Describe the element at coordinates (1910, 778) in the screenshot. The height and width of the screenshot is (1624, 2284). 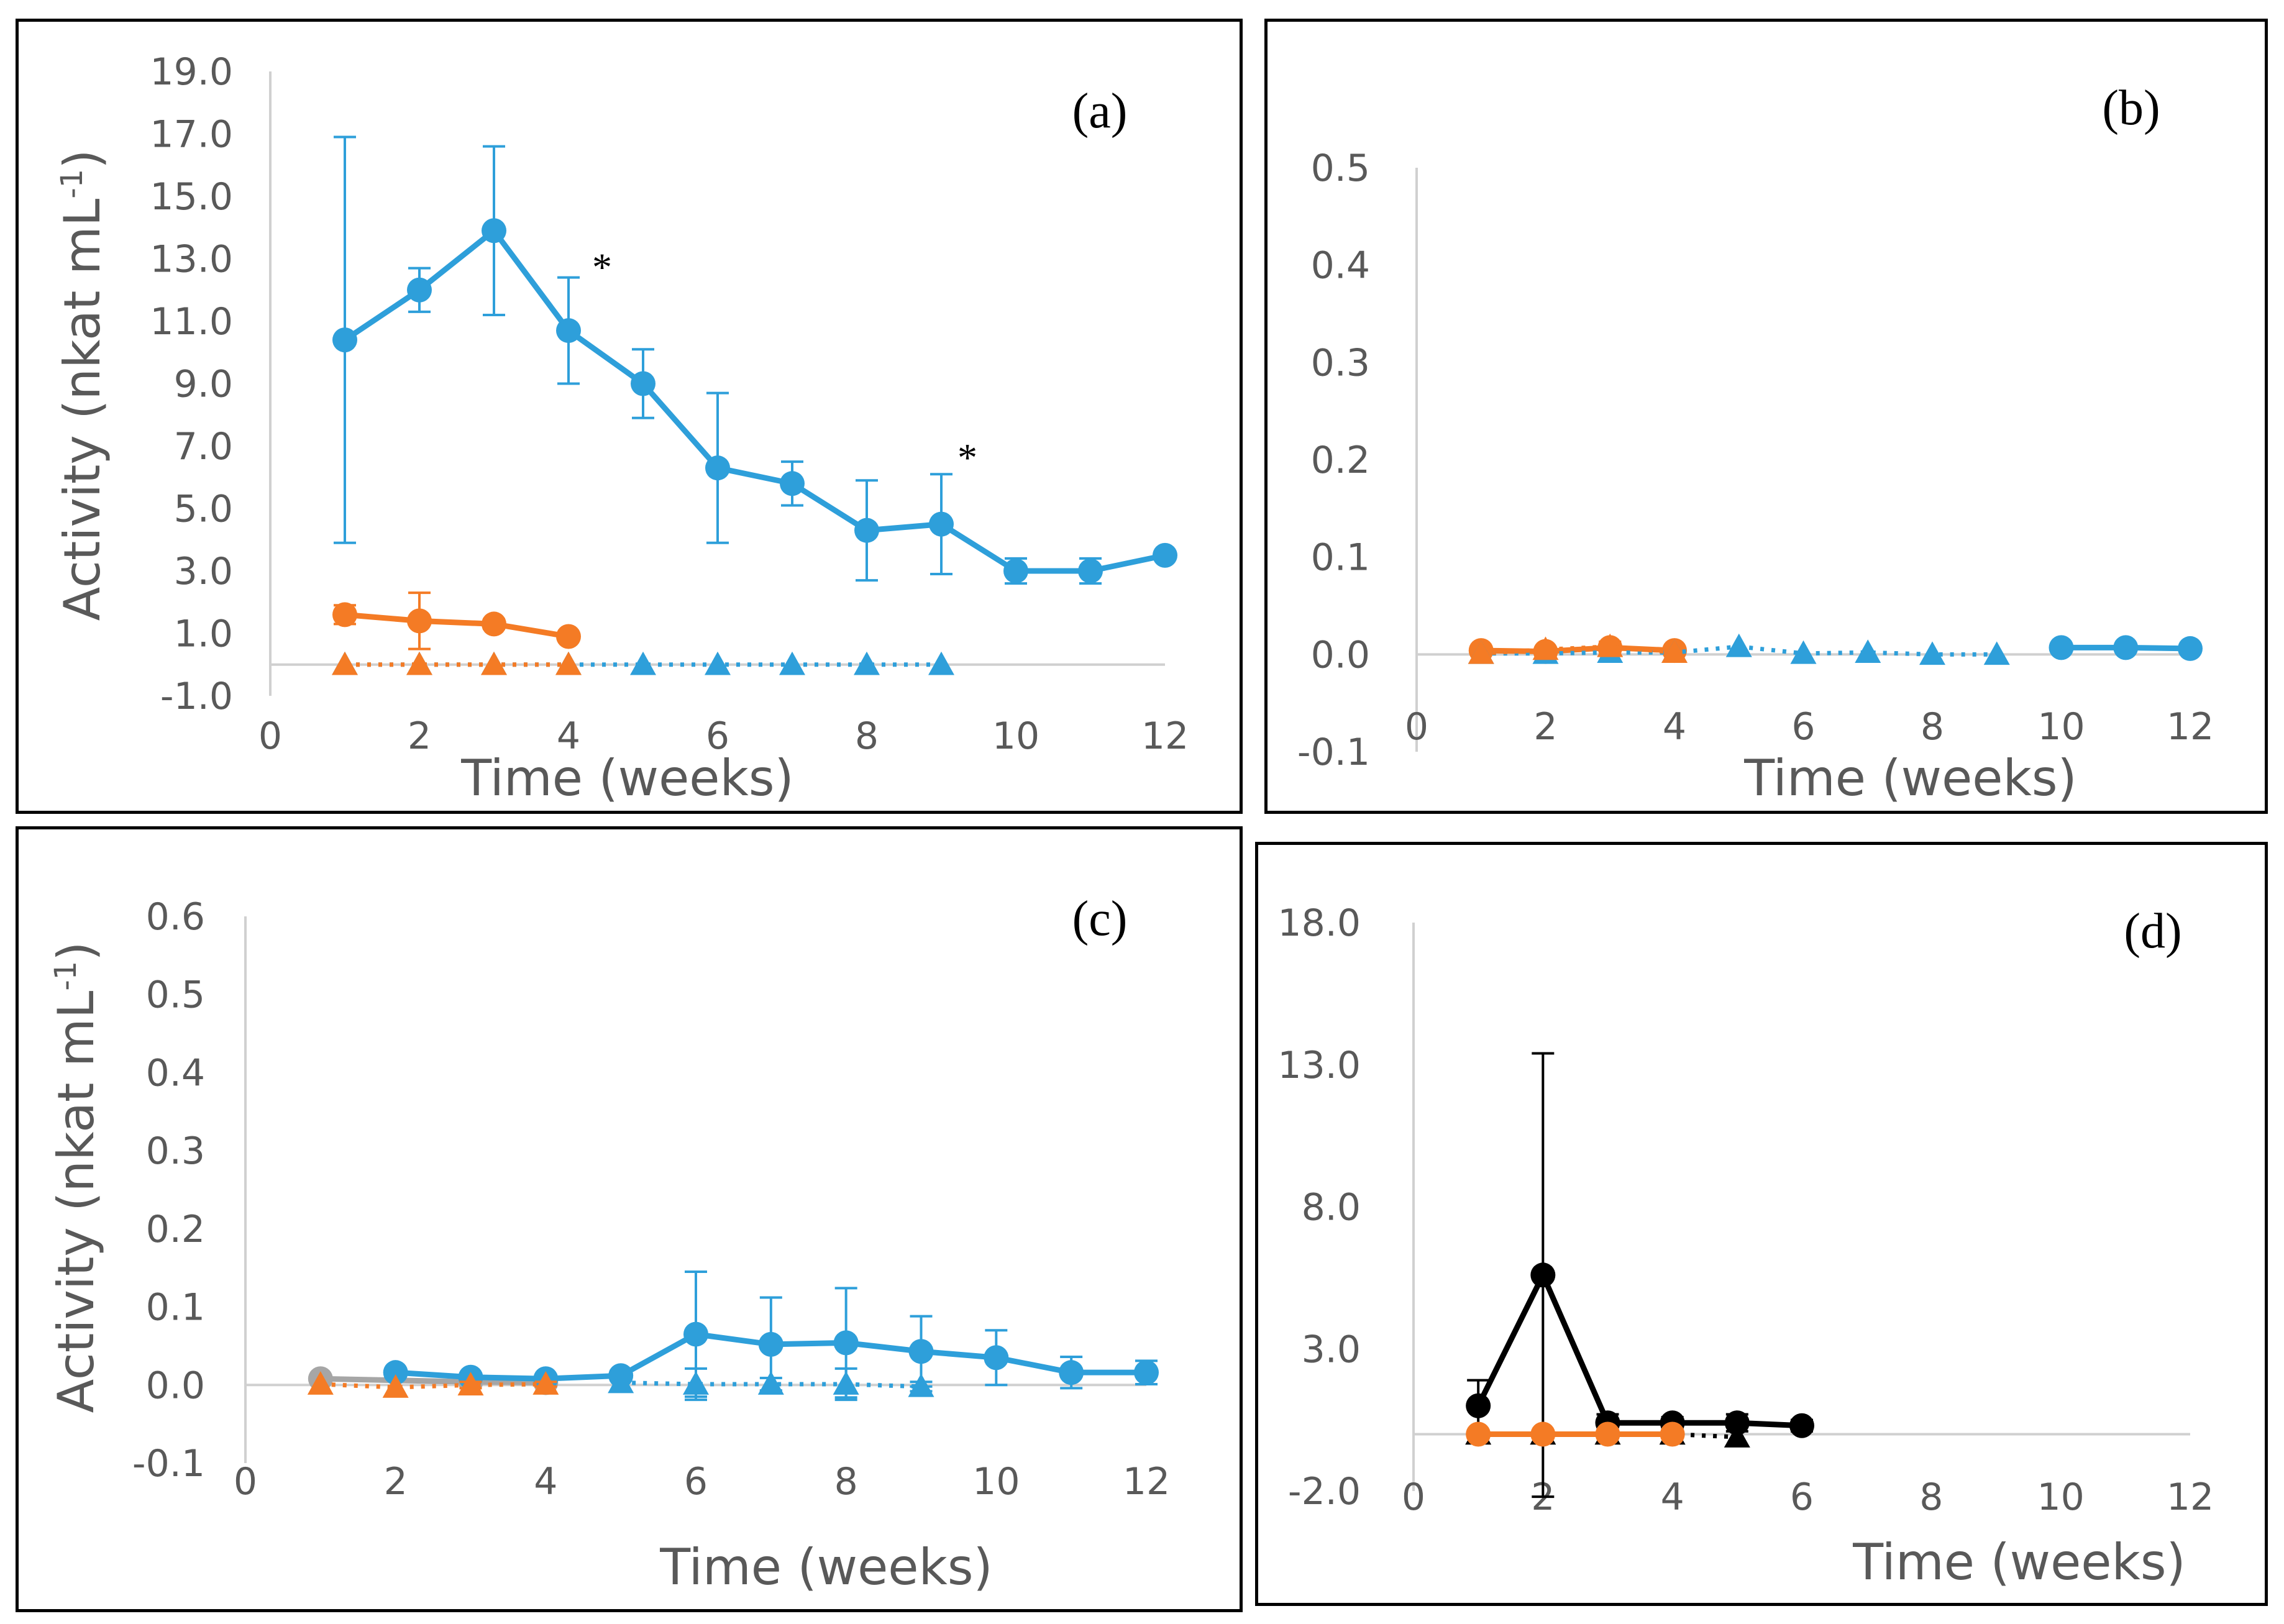
I see `panel-b-x-axis-title: Time (weeks)` at that location.